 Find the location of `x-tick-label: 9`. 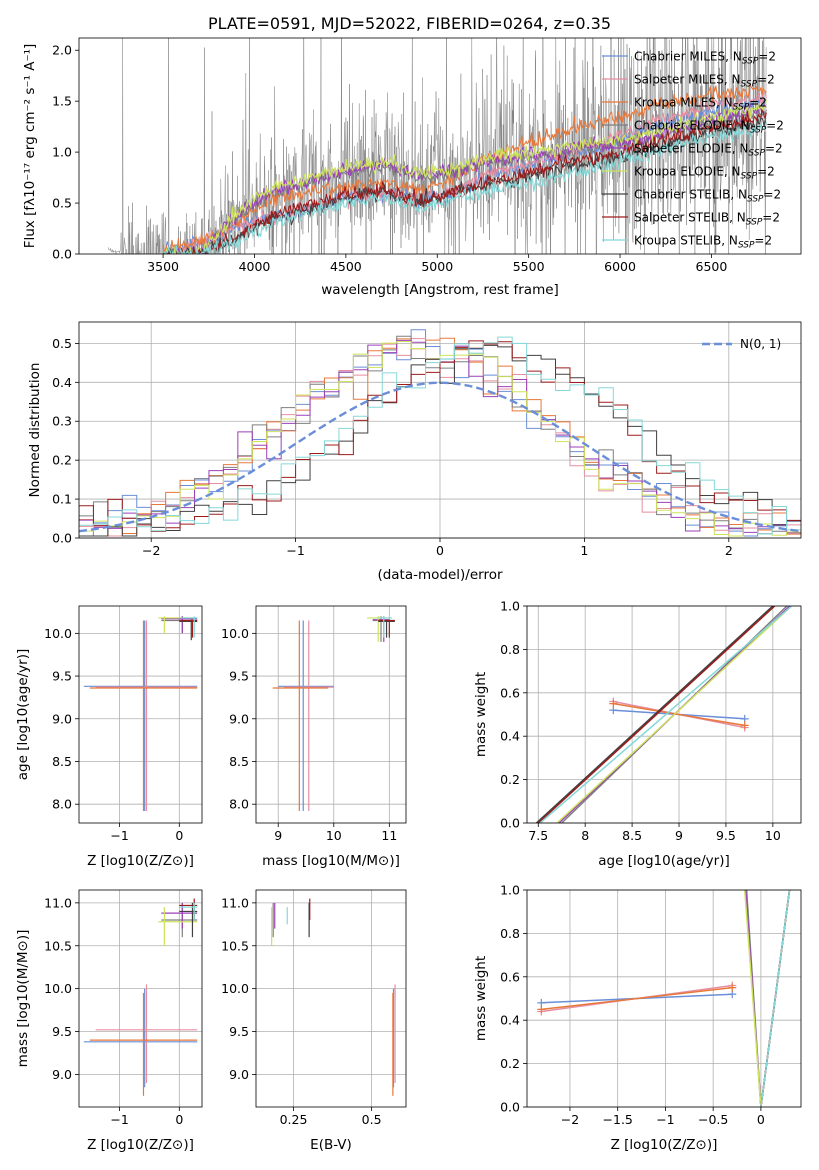

x-tick-label: 9 is located at coordinates (679, 835).